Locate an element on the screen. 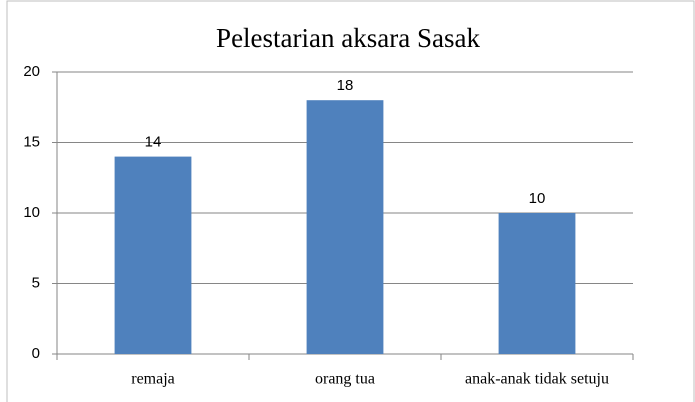 The image size is (695, 402). y-tick-label: 5 is located at coordinates (36, 282).